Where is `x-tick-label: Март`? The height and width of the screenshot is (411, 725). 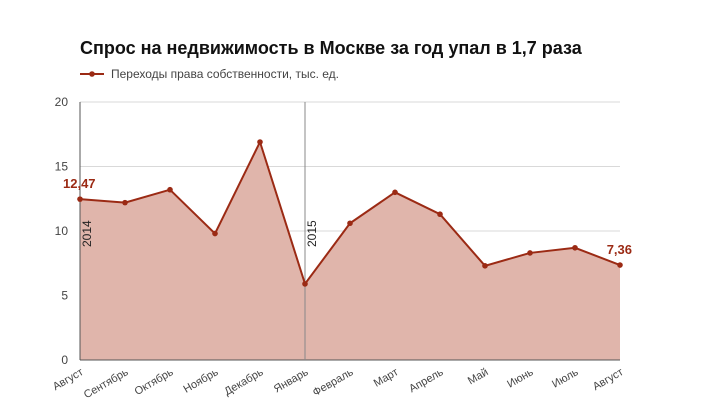 x-tick-label: Март is located at coordinates (386, 378).